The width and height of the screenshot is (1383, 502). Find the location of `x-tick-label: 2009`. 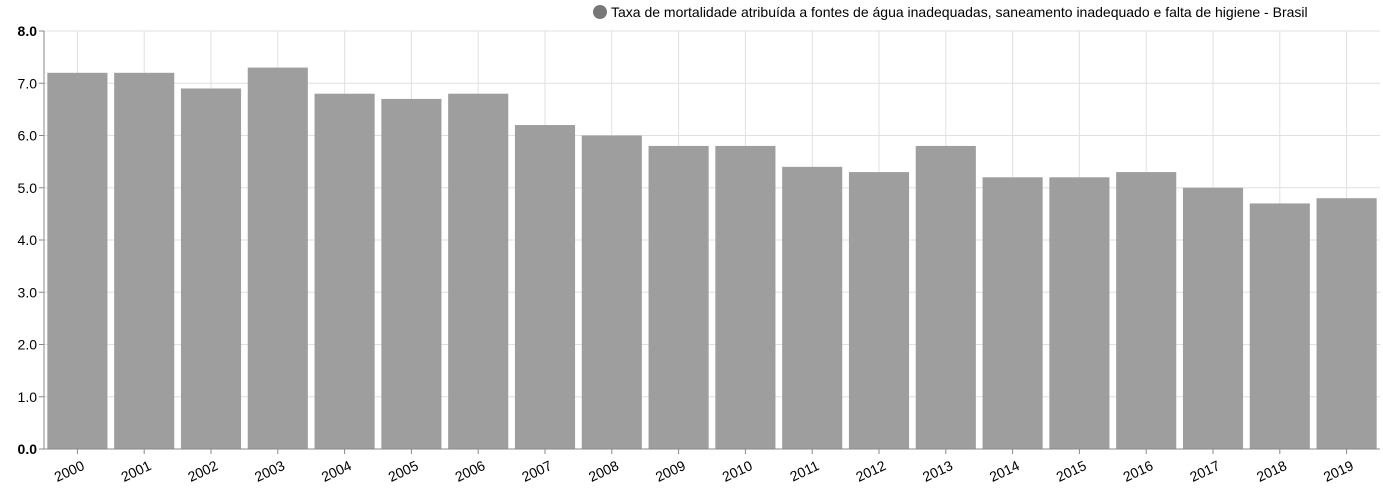

x-tick-label: 2009 is located at coordinates (670, 471).